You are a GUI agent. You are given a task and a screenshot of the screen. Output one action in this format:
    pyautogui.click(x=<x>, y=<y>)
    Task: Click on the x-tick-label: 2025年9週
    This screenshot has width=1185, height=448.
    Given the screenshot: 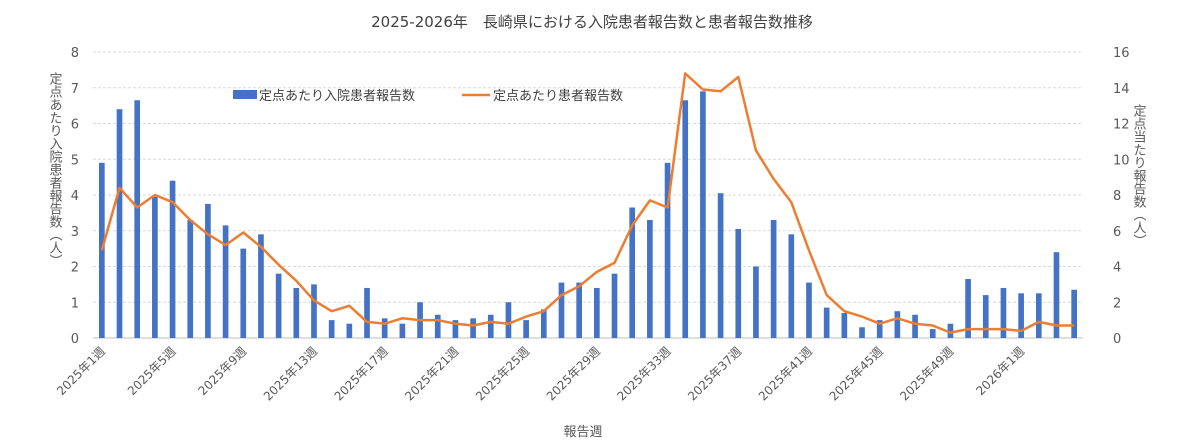 What is the action you would take?
    pyautogui.click(x=223, y=371)
    